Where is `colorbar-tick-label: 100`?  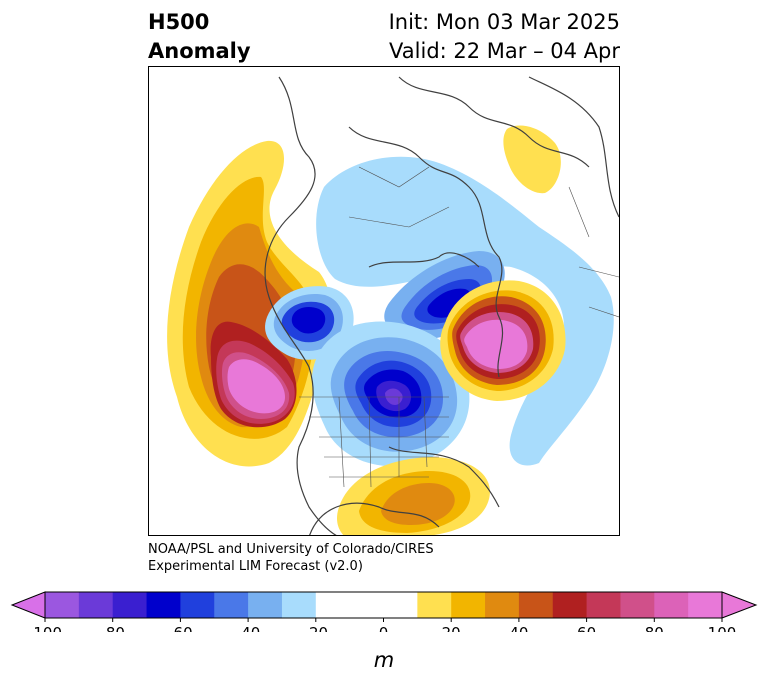 colorbar-tick-label: 100 is located at coordinates (722, 628).